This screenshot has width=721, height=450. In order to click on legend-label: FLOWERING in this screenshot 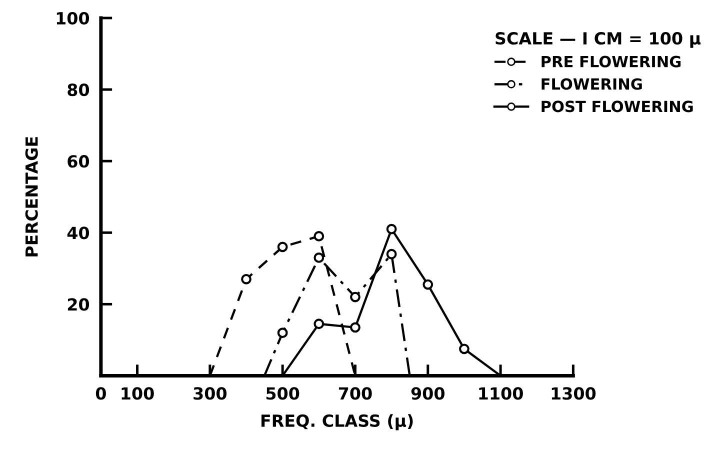, I will do `click(592, 84)`.